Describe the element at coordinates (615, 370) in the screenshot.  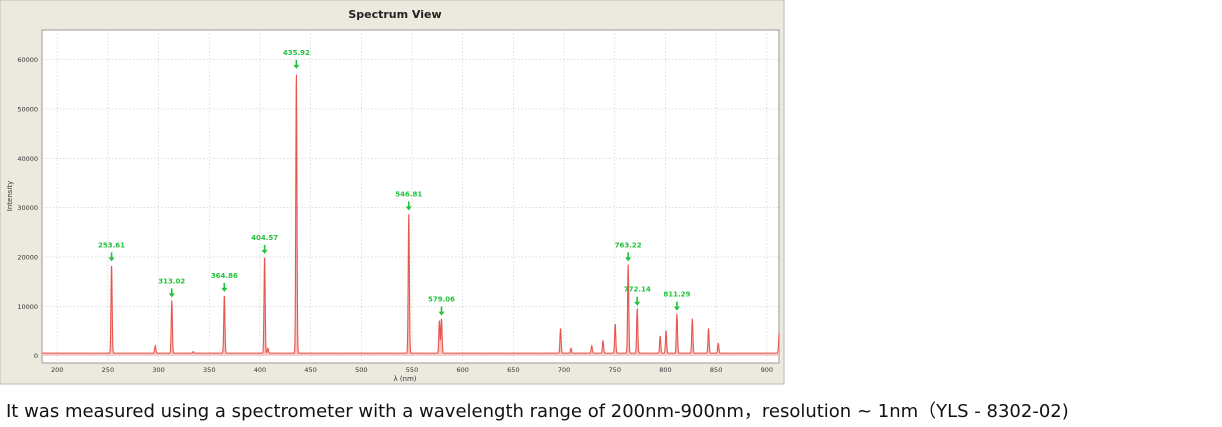
I see `x-tick-label: 750` at that location.